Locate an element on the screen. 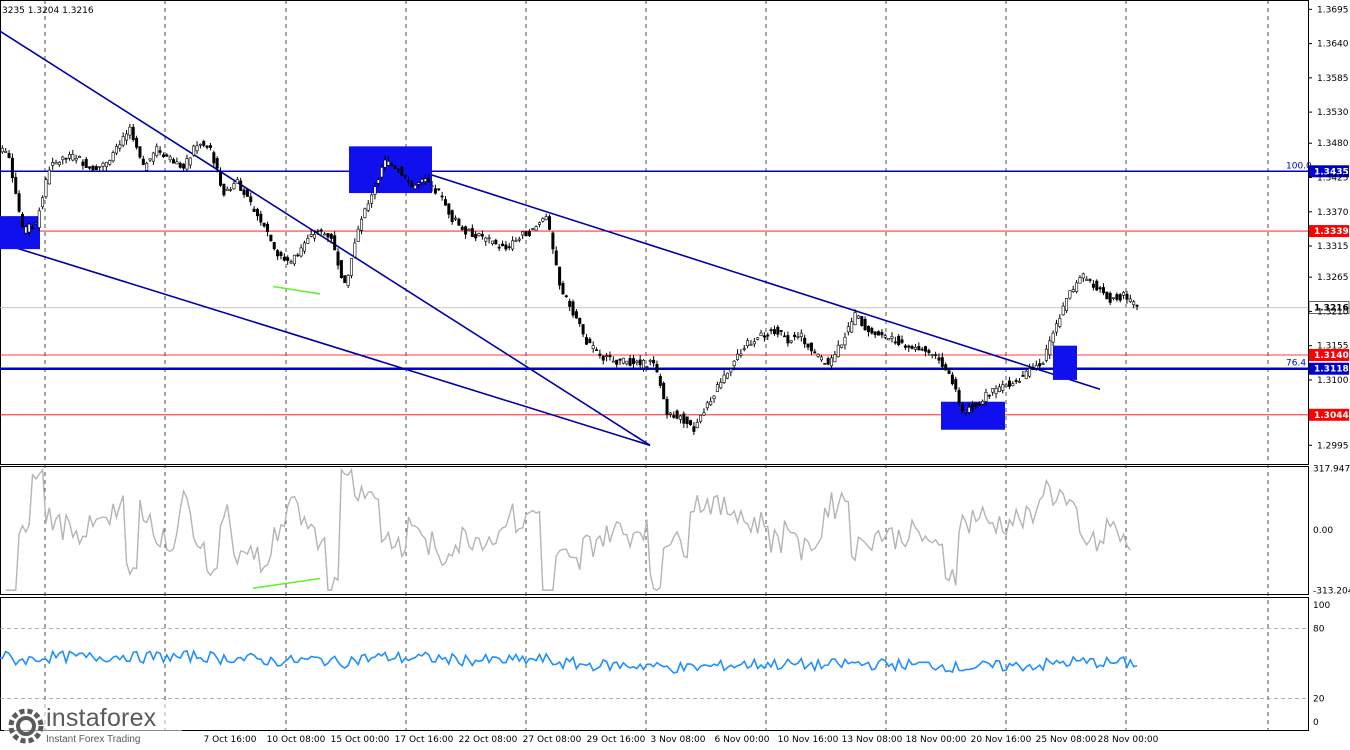 This screenshot has width=1350, height=750. x-tick-label: 6 Nov 00:00 is located at coordinates (742, 740).